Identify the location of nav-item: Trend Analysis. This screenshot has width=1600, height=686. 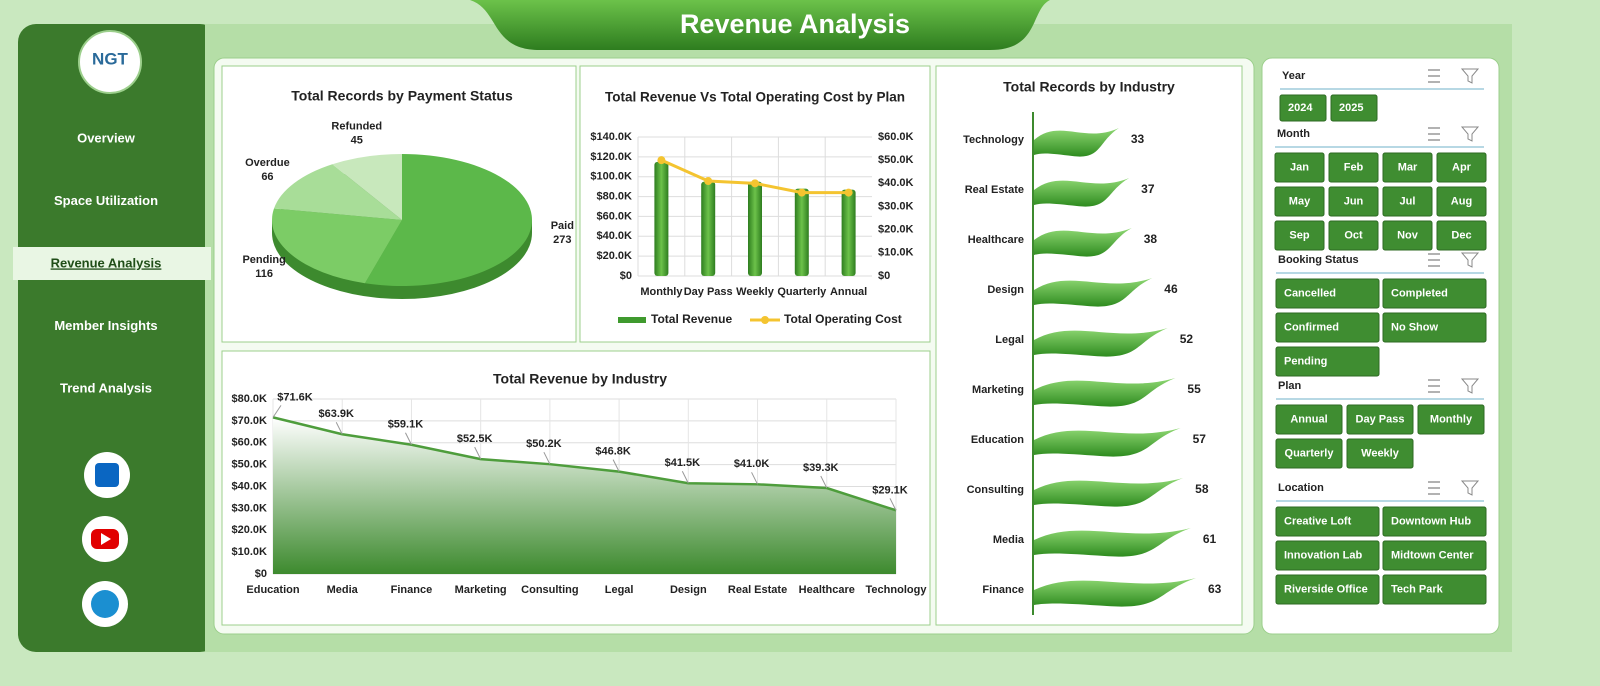
(106, 387).